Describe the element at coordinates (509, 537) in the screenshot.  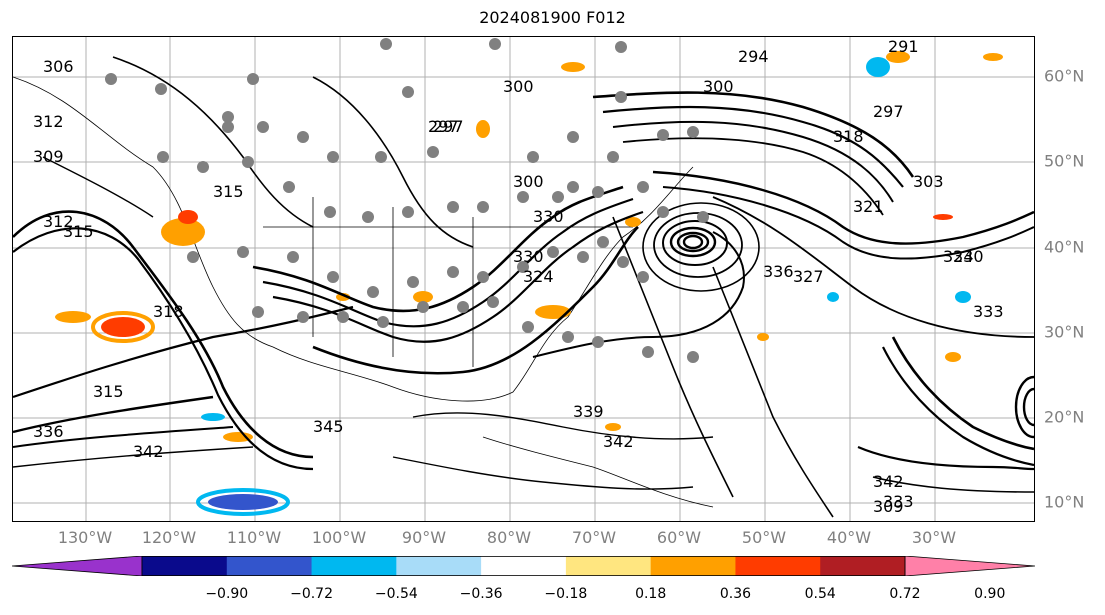
I see `lon-label: 80°W` at that location.